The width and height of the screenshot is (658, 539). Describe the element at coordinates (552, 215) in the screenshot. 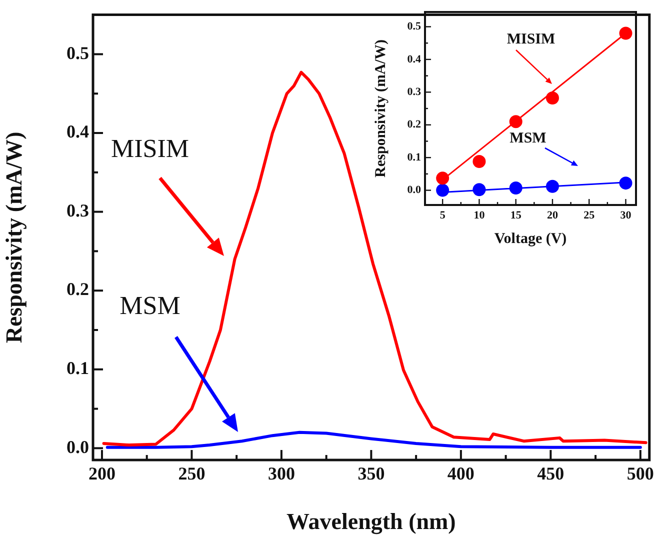

I see `x-tick-label: 20` at that location.